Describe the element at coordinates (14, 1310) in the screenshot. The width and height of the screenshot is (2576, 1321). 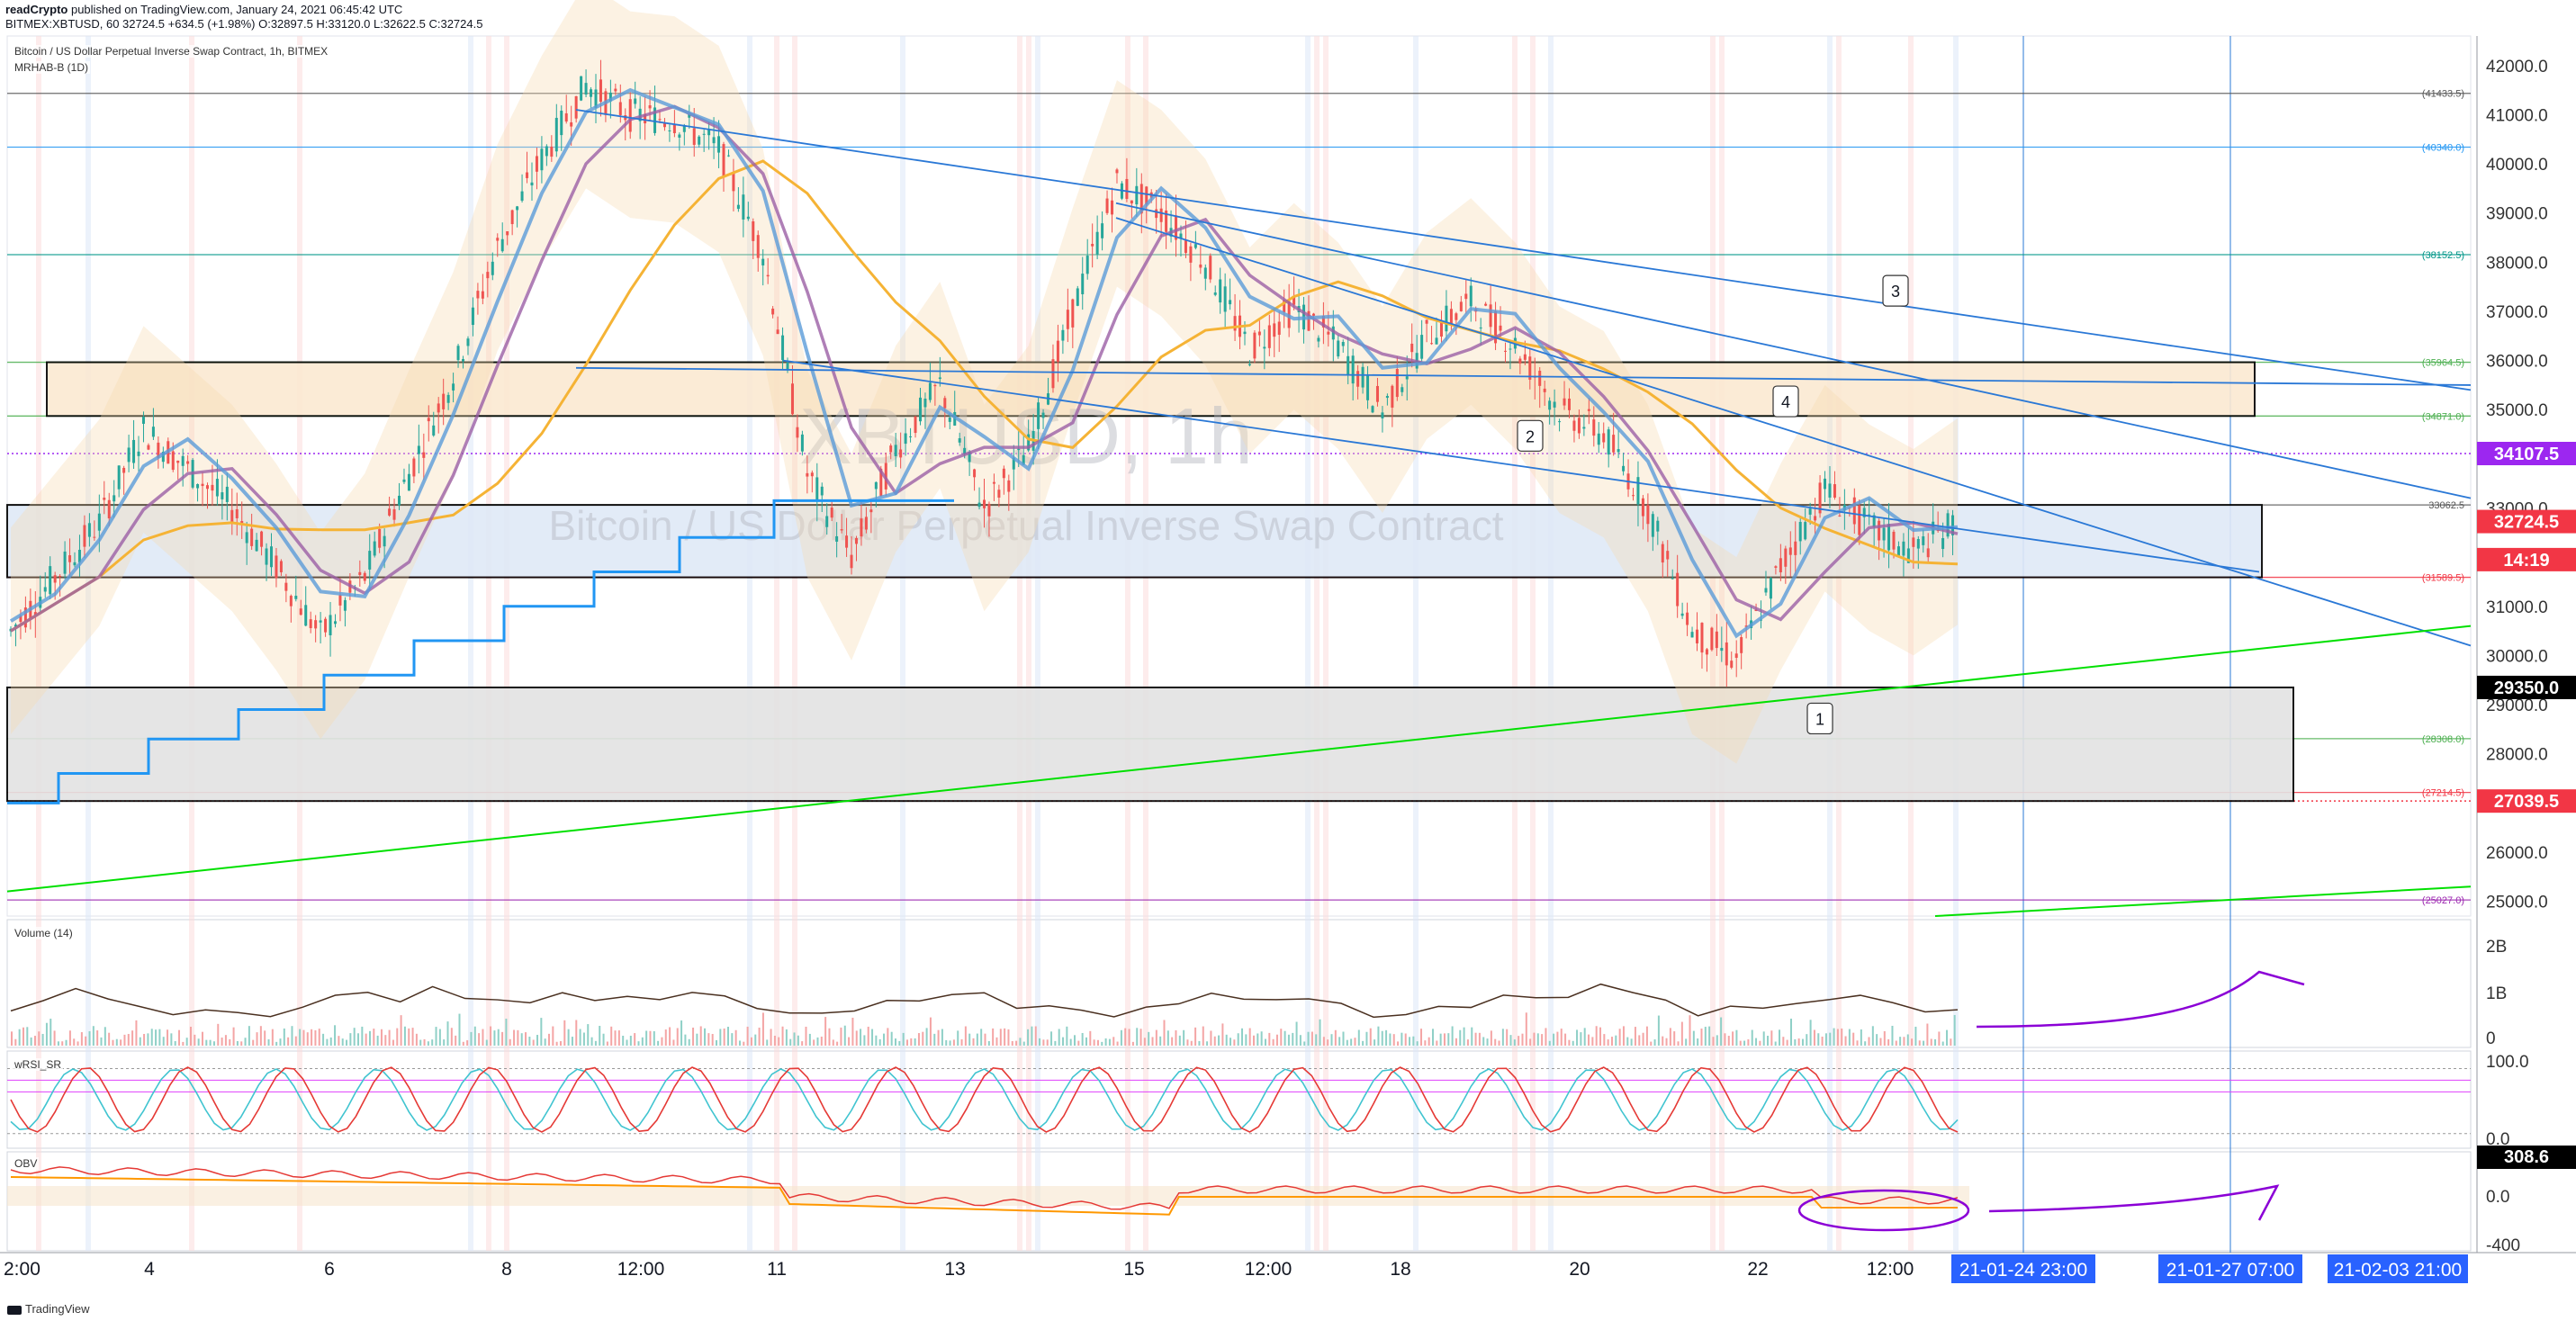
I see `tradingview-logo-icon` at that location.